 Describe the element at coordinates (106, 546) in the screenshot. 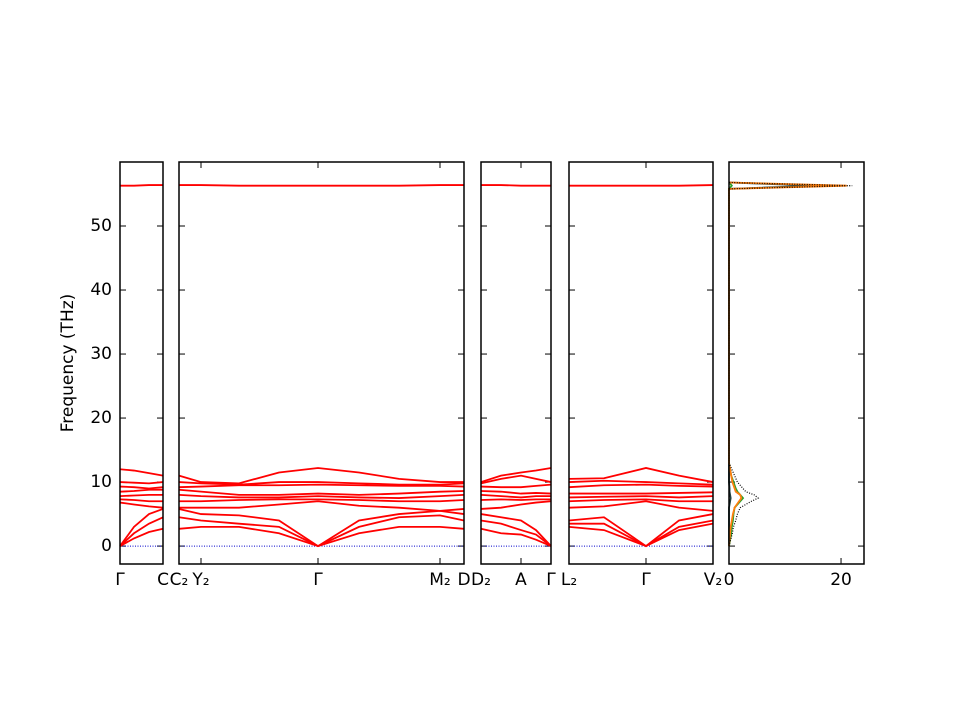

I see `y-tick-label: 0` at that location.